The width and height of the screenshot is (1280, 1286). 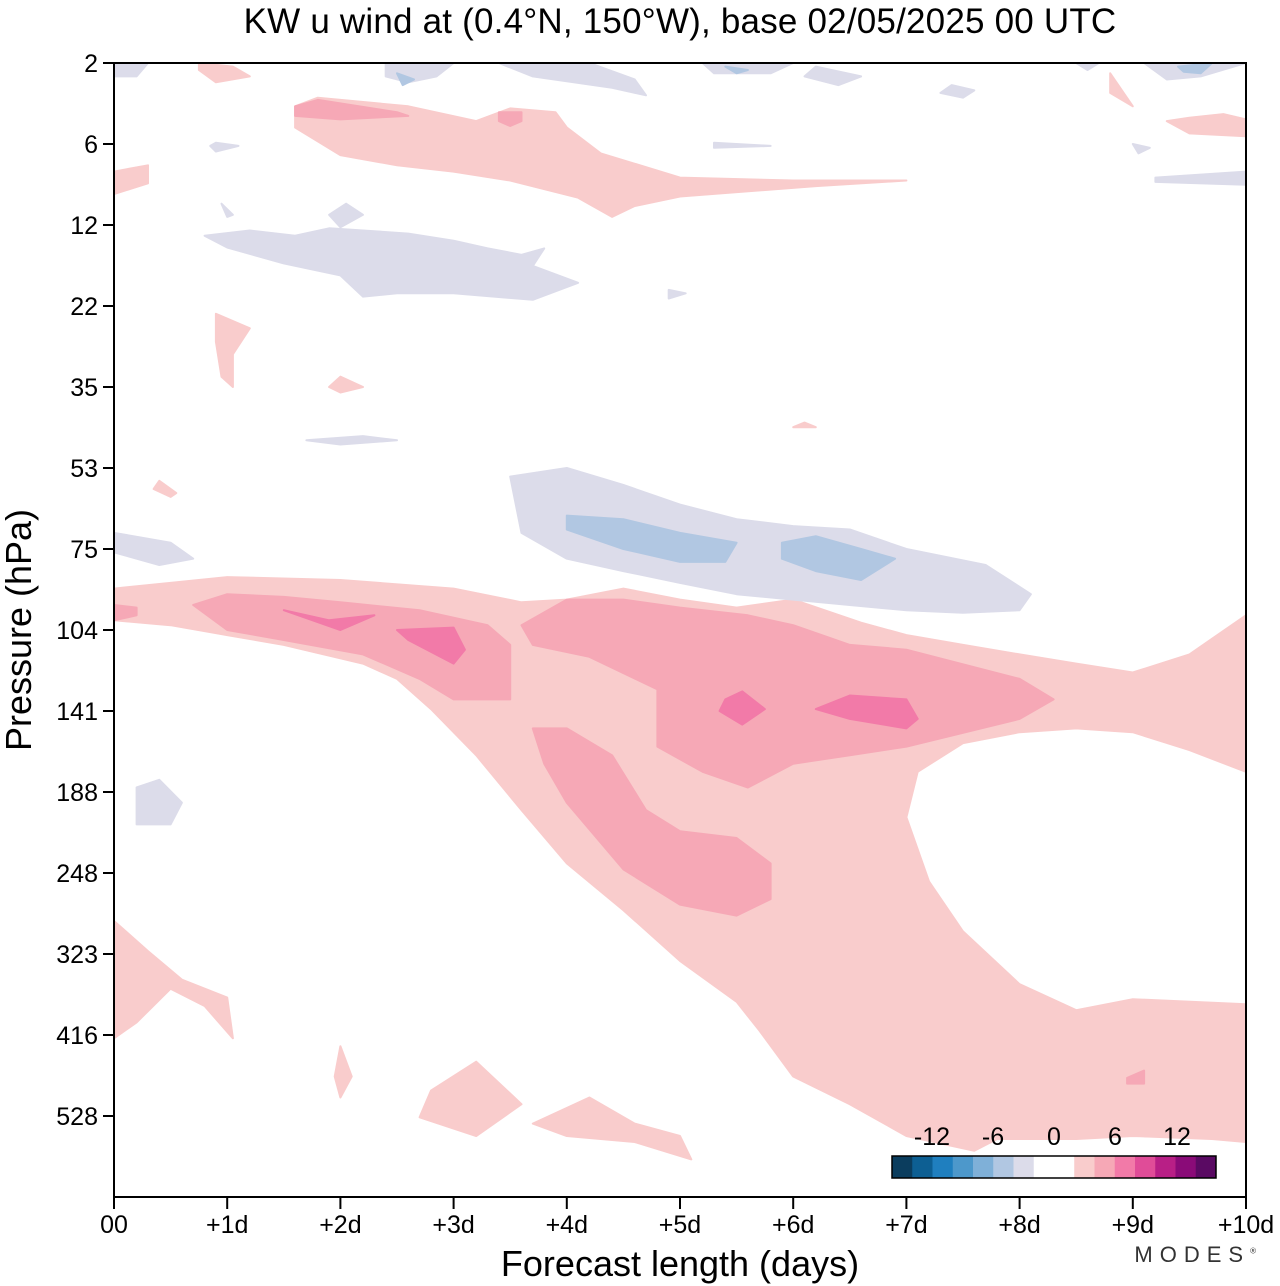 What do you see at coordinates (1177, 1137) in the screenshot?
I see `colorbar-label: 12` at bounding box center [1177, 1137].